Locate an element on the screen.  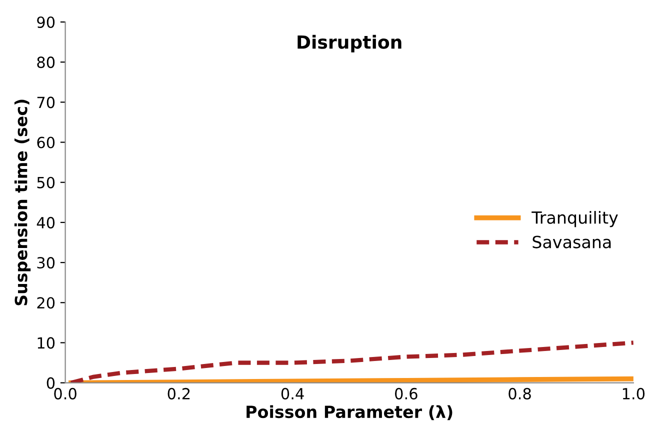
x-axis-title: Poisson Parameter (λ) is located at coordinates (349, 412).